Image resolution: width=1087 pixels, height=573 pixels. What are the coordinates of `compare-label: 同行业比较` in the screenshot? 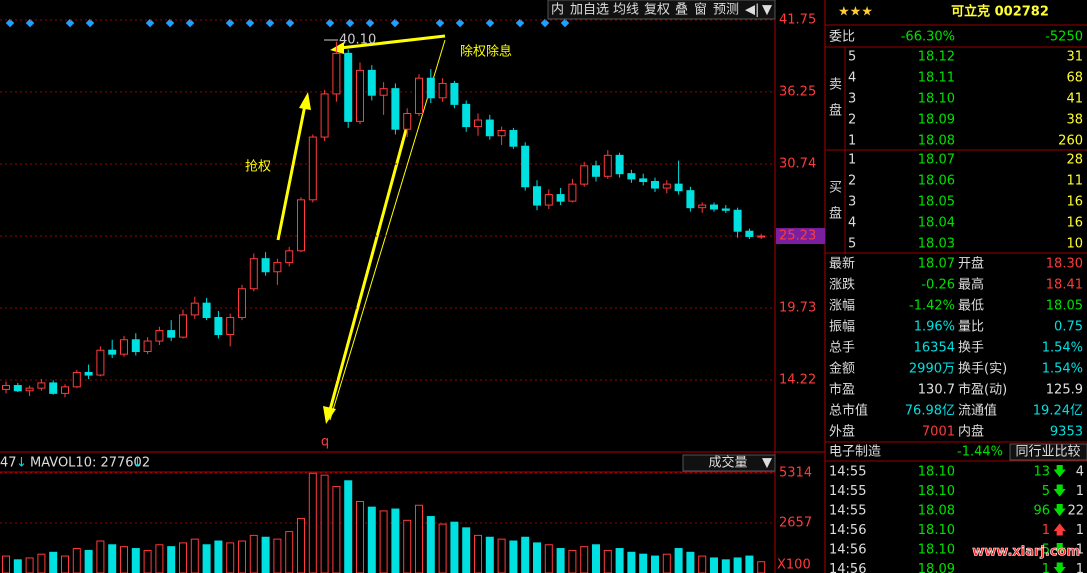 It's located at (1047, 452).